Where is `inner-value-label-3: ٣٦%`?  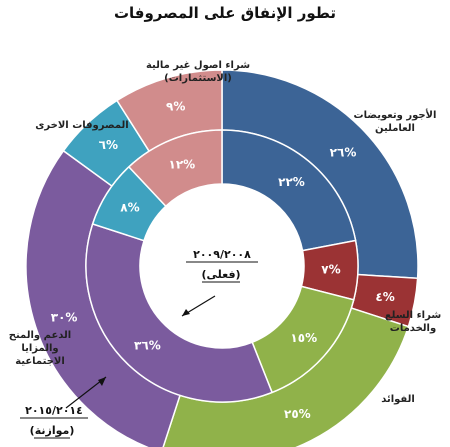
inner-value-label-3: ٣٦% is located at coordinates (147, 345).